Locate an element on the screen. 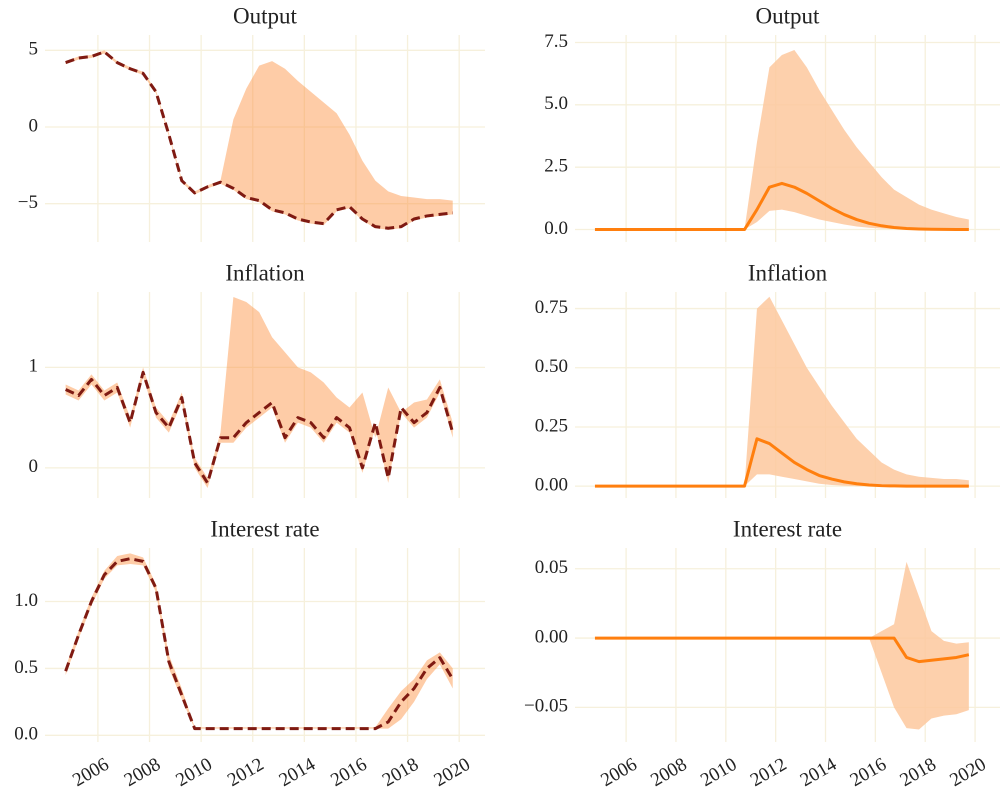 The image size is (1005, 802). y-tick-label: 5 is located at coordinates (34, 49).